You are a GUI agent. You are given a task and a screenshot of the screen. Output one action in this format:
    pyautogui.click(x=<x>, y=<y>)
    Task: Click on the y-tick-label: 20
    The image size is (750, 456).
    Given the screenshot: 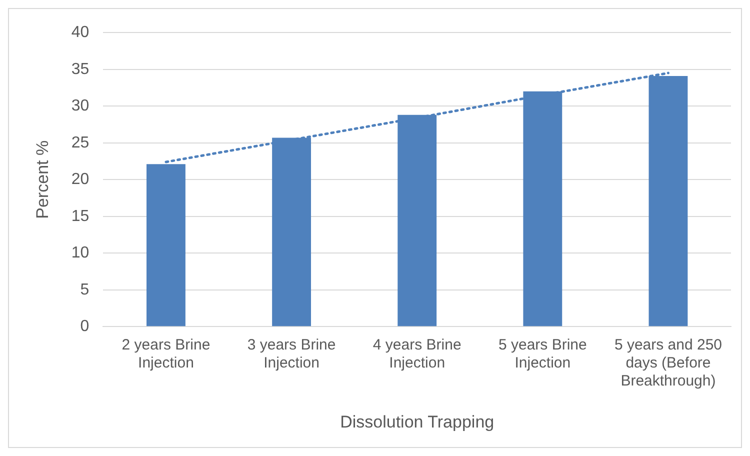 What is the action you would take?
    pyautogui.click(x=80, y=179)
    